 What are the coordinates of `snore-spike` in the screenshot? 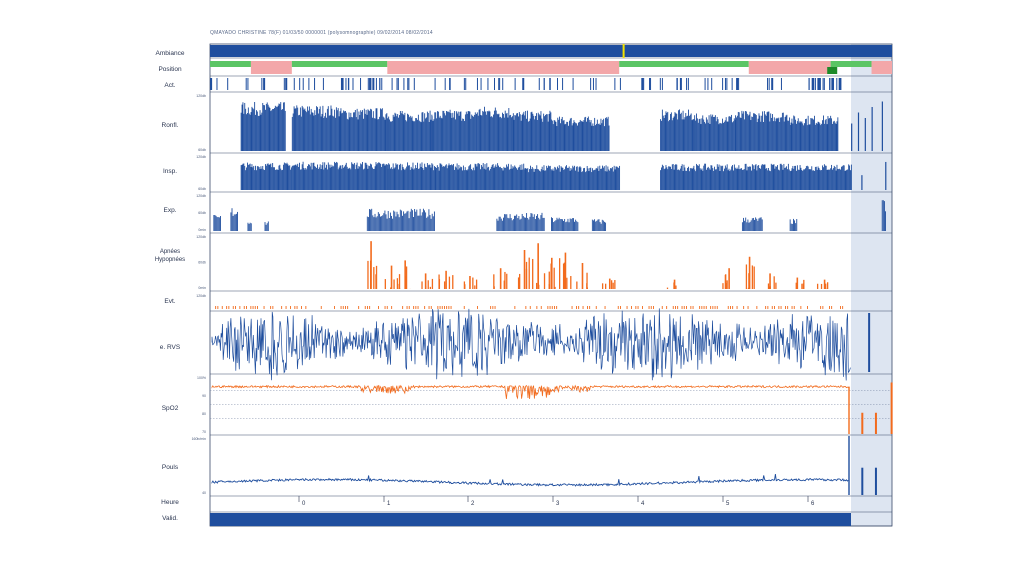 It's located at (852, 137).